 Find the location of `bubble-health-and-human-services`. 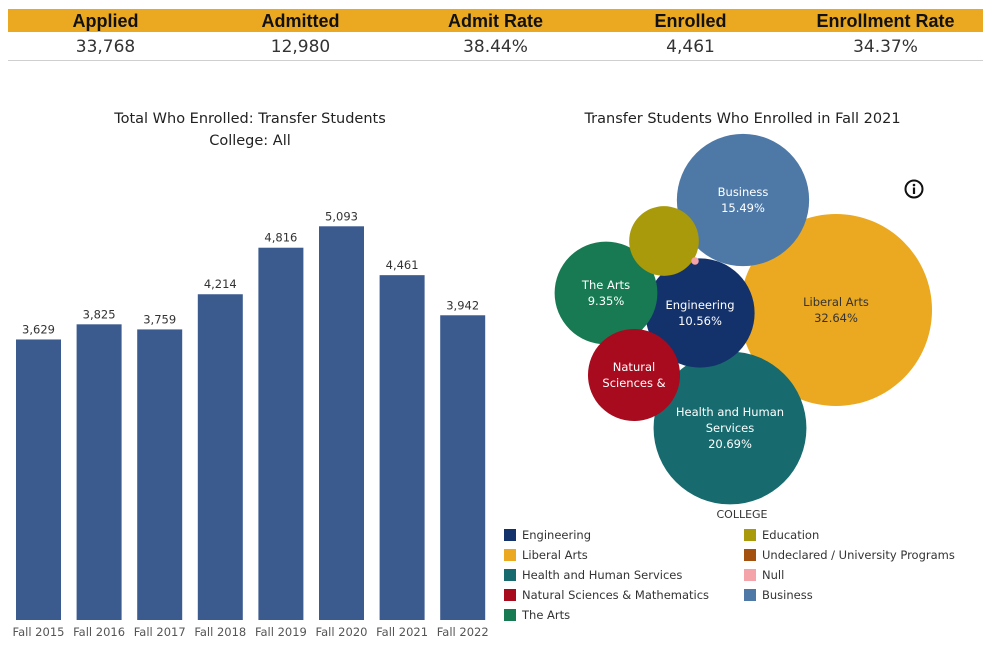

bubble-health-and-human-services is located at coordinates (730, 428).